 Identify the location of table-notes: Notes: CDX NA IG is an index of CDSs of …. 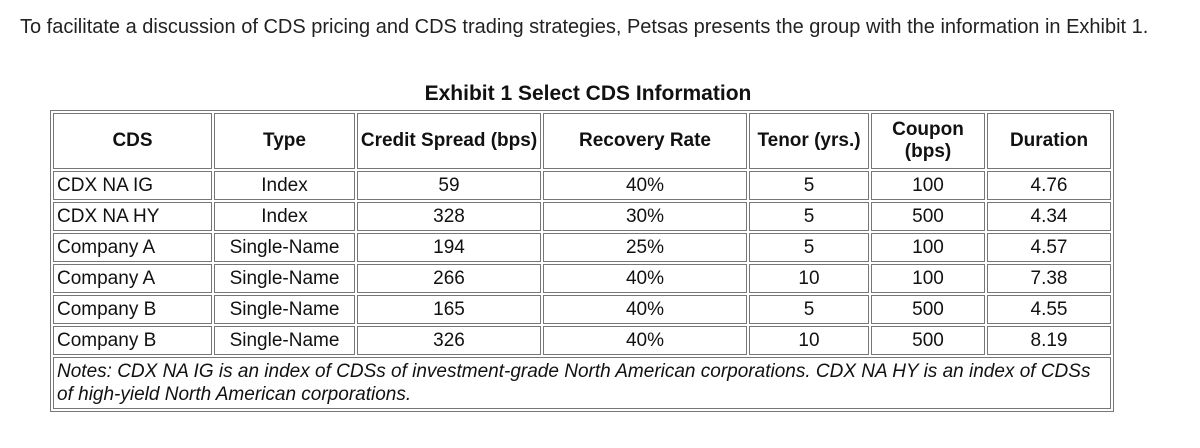
(582, 383).